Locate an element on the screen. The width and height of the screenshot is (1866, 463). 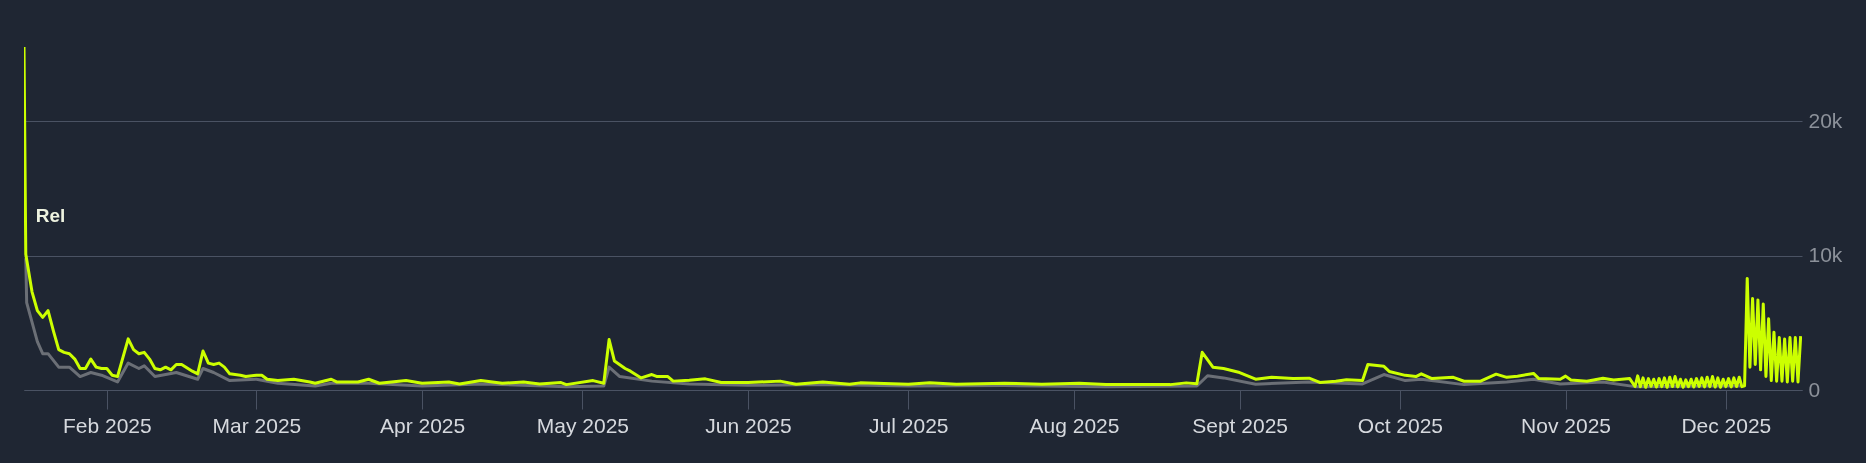
y-tick-label: 0 is located at coordinates (1814, 389).